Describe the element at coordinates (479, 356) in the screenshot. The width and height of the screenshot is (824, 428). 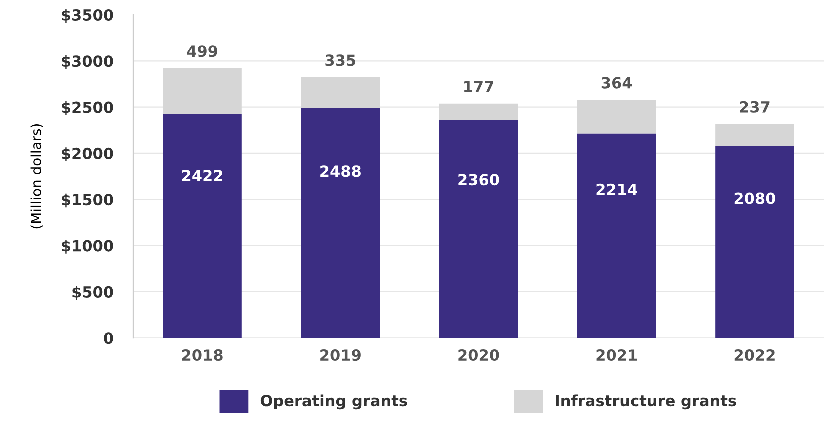
I see `x-tick-label: 2020` at that location.